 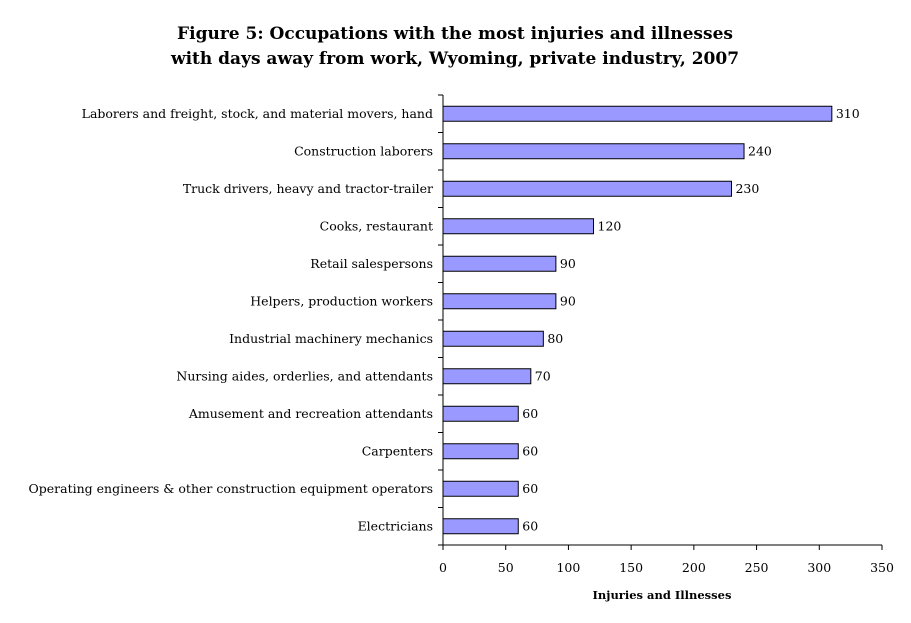 What do you see at coordinates (376, 225) in the screenshot?
I see `category-label-3: Cooks, restaurant` at bounding box center [376, 225].